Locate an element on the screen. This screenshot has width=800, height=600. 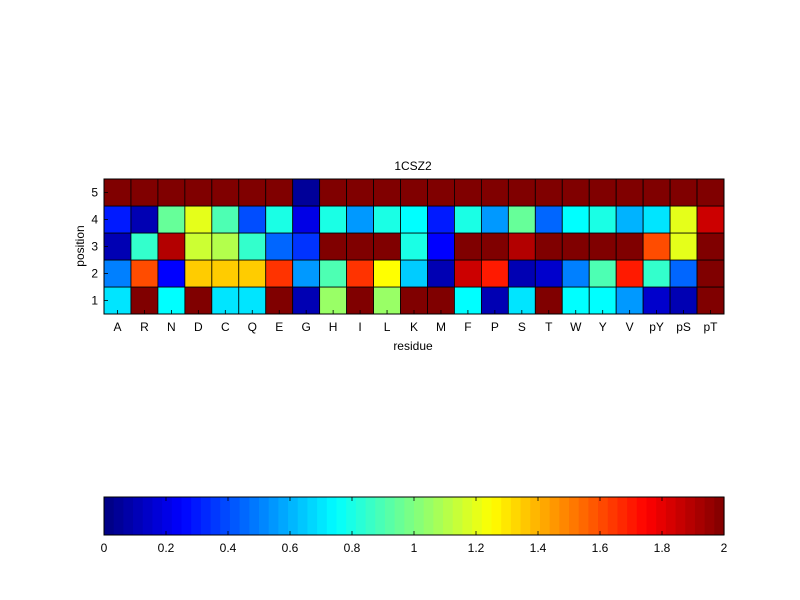
x-tick-label: H is located at coordinates (333, 327).